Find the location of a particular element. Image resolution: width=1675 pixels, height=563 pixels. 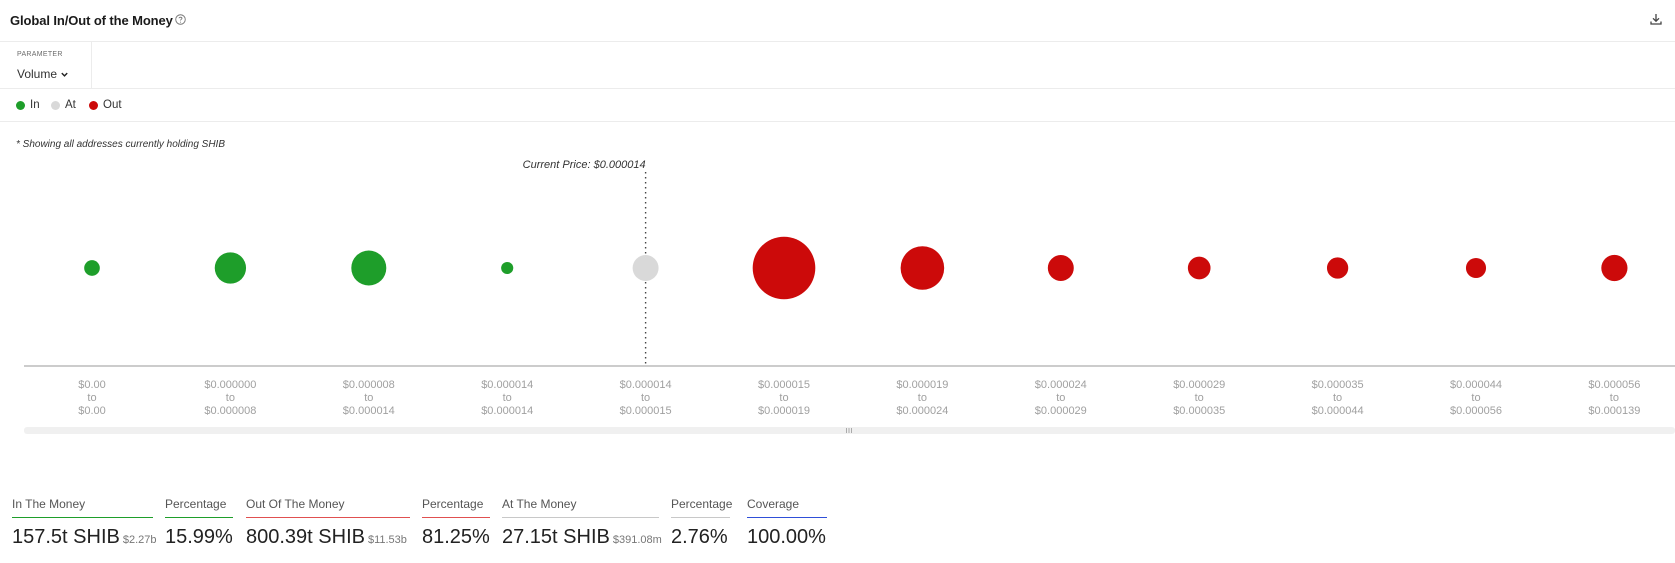

stat-3: Percentage 81.25% is located at coordinates (456, 523).